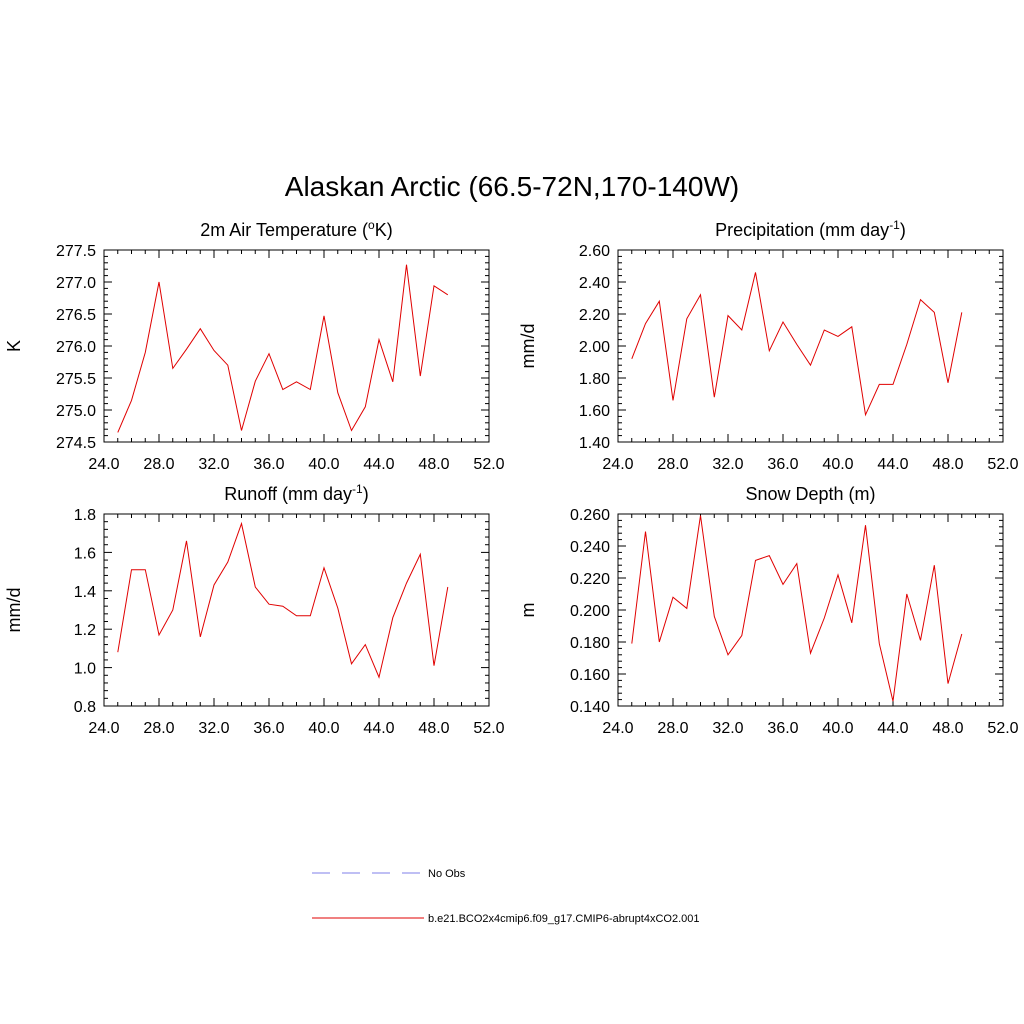 The height and width of the screenshot is (1024, 1024). What do you see at coordinates (76, 411) in the screenshot?
I see `y-tick-label: 275.0` at bounding box center [76, 411].